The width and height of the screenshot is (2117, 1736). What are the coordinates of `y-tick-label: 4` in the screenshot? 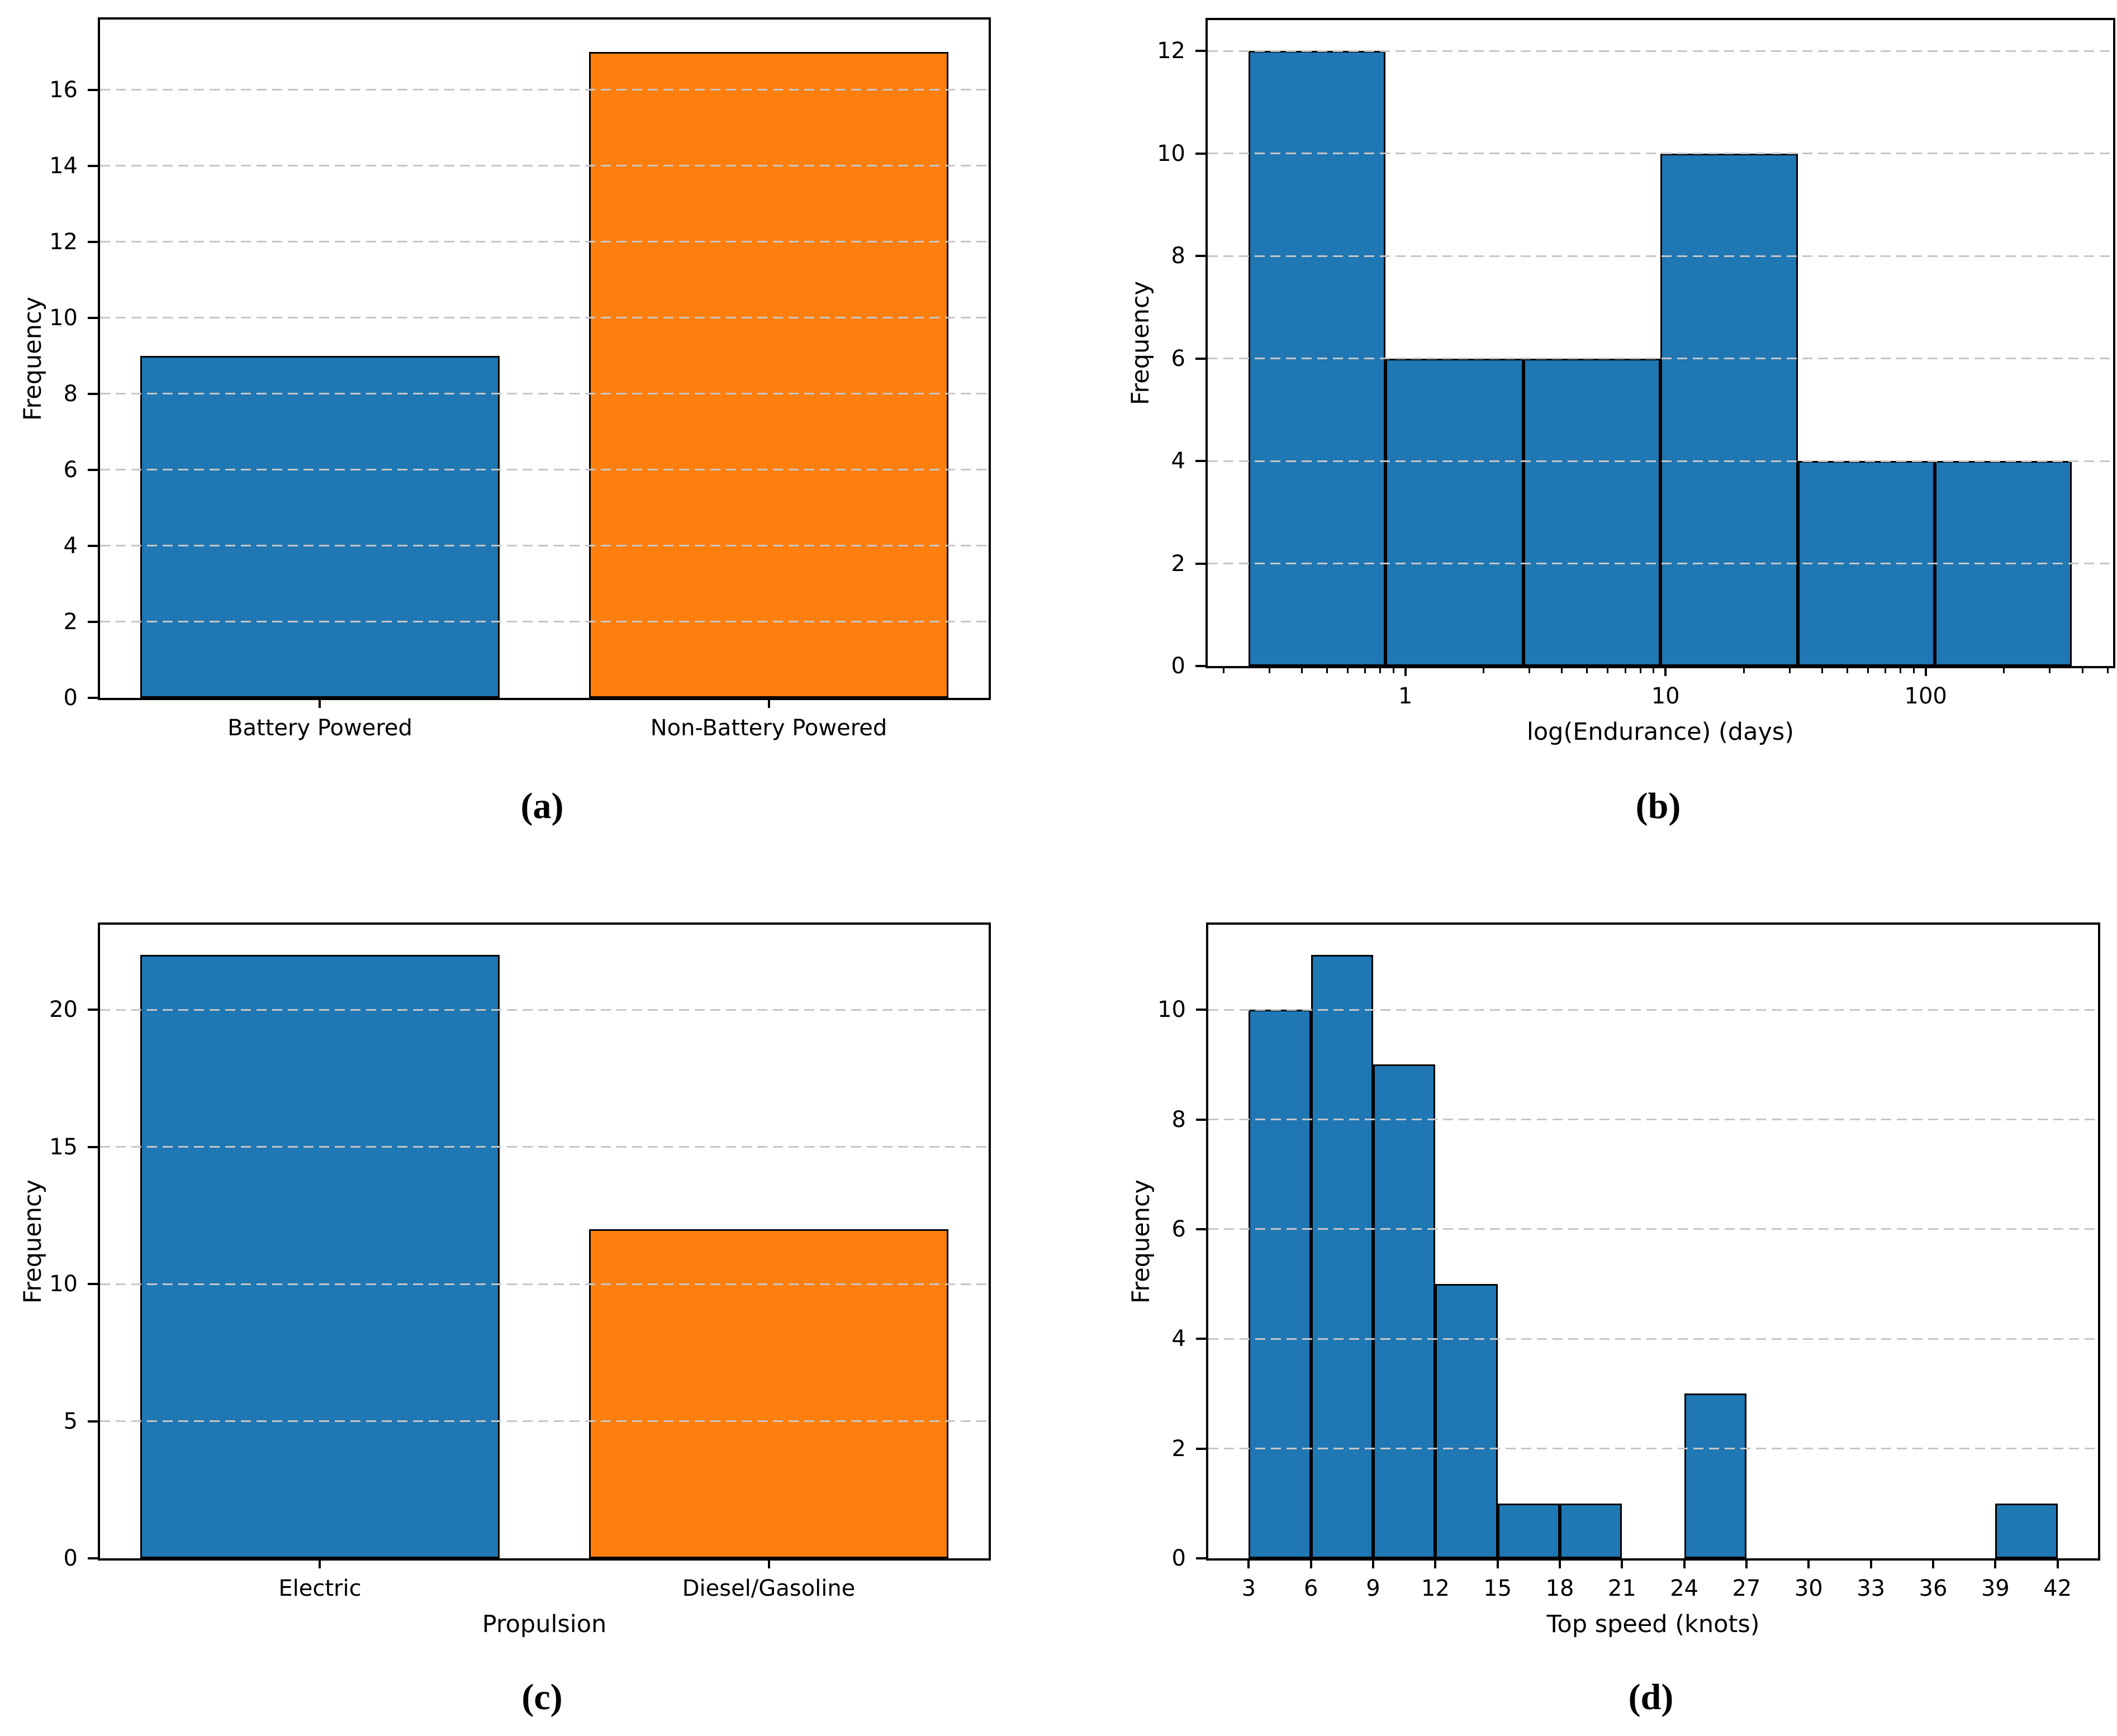 It's located at (70, 545).